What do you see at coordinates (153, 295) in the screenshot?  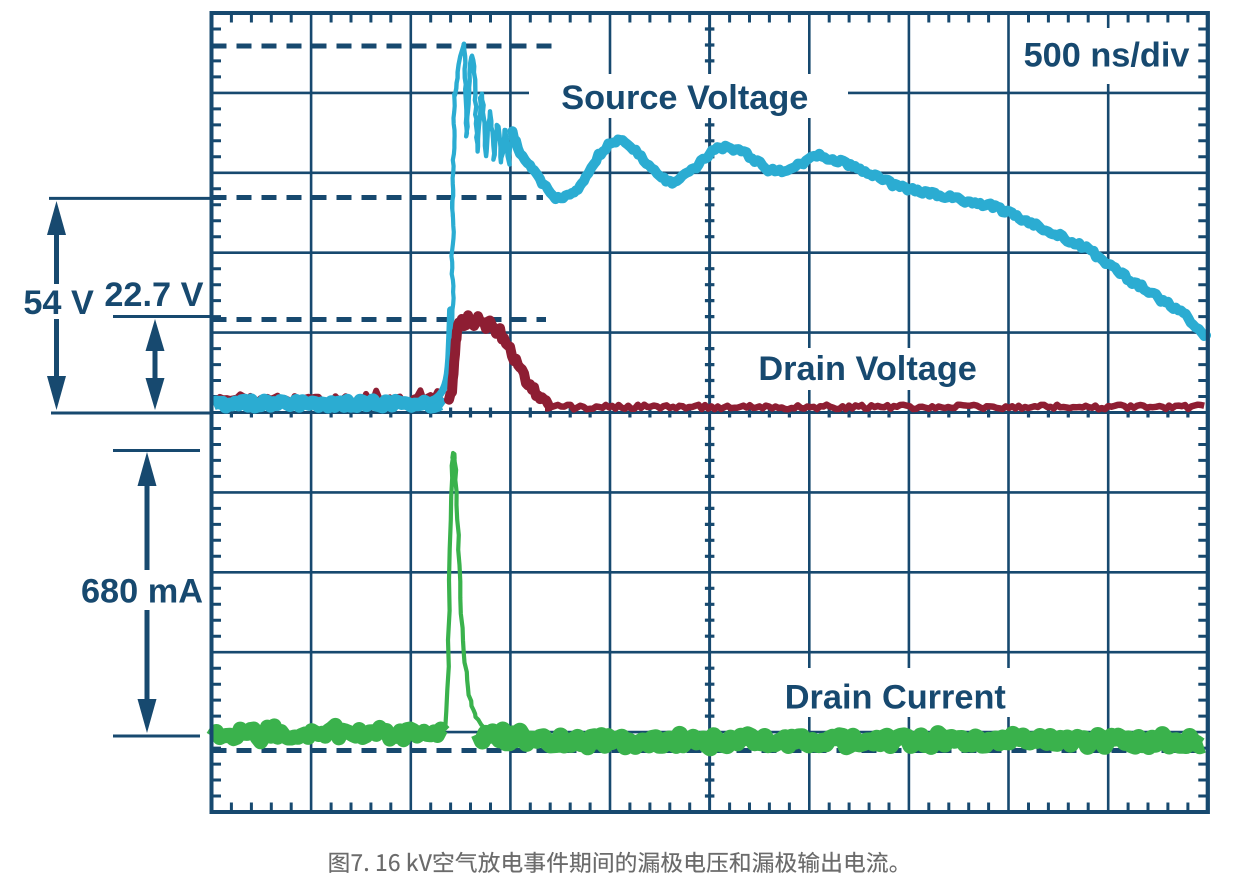 I see `svg-text: 22.7 V` at bounding box center [153, 295].